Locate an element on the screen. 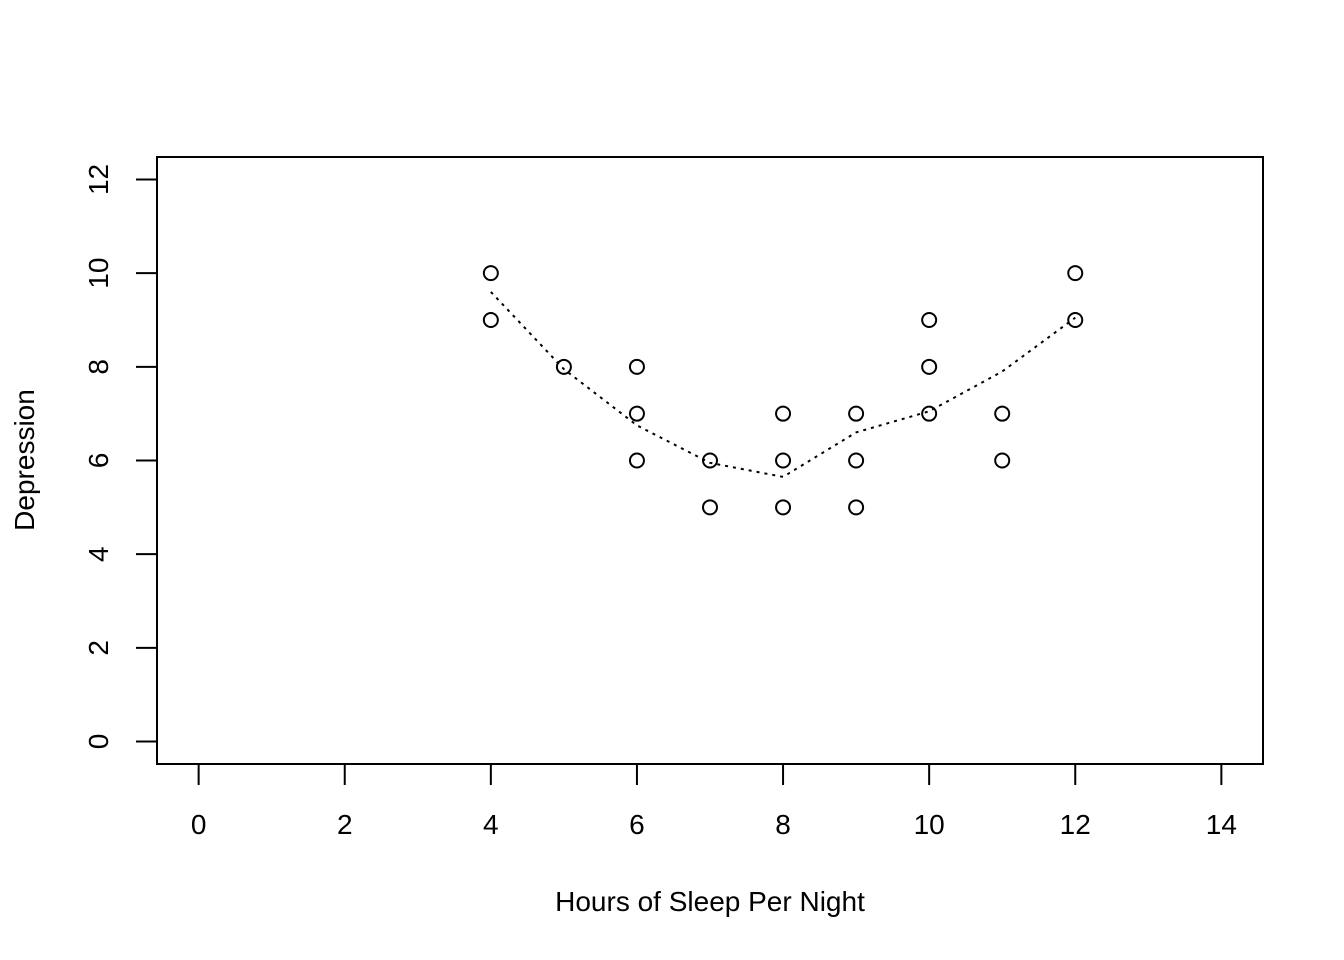 The image size is (1344, 960). x-tick-label: 2 is located at coordinates (345, 824).